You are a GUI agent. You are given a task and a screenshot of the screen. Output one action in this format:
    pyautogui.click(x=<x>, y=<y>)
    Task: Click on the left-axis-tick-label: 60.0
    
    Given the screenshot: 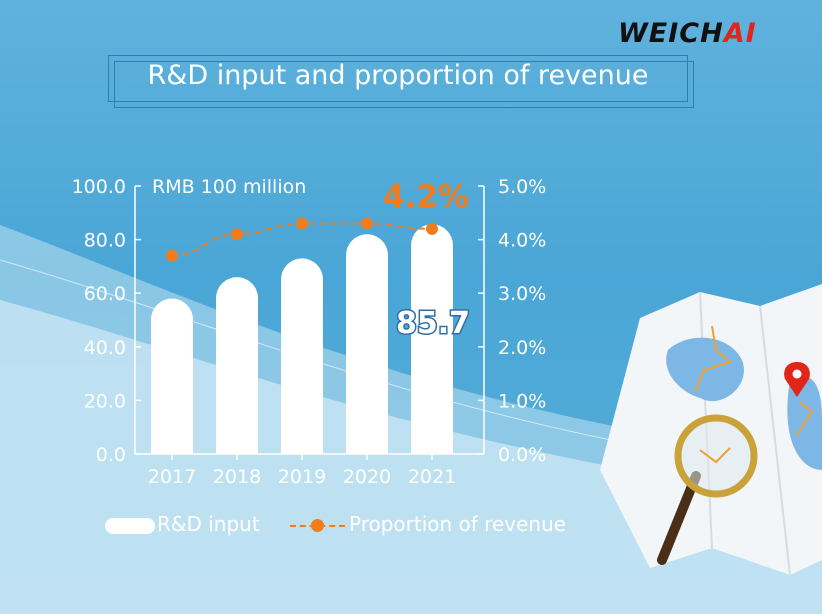 What is the action you would take?
    pyautogui.click(x=105, y=294)
    